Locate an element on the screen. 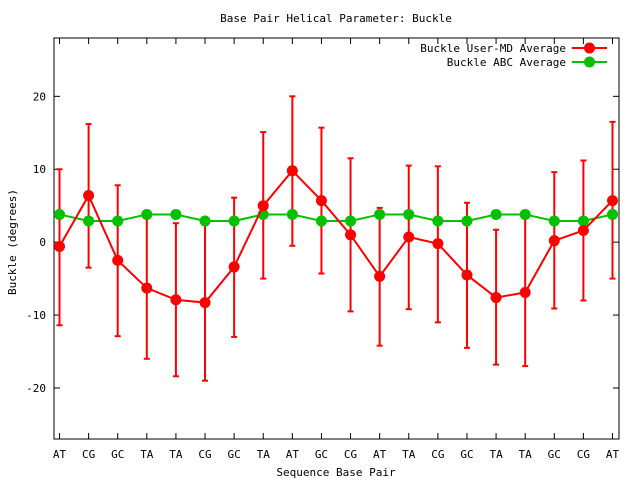 The height and width of the screenshot is (480, 640). y-tick-label: 10 is located at coordinates (39, 169).